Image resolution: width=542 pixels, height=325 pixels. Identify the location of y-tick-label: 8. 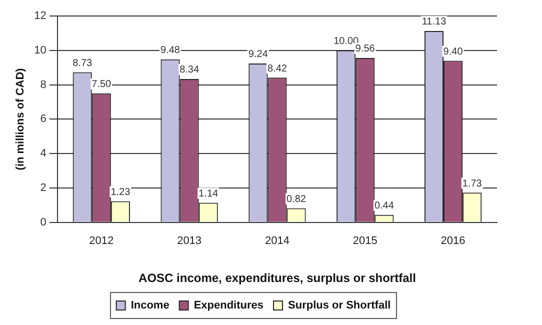
(43, 84).